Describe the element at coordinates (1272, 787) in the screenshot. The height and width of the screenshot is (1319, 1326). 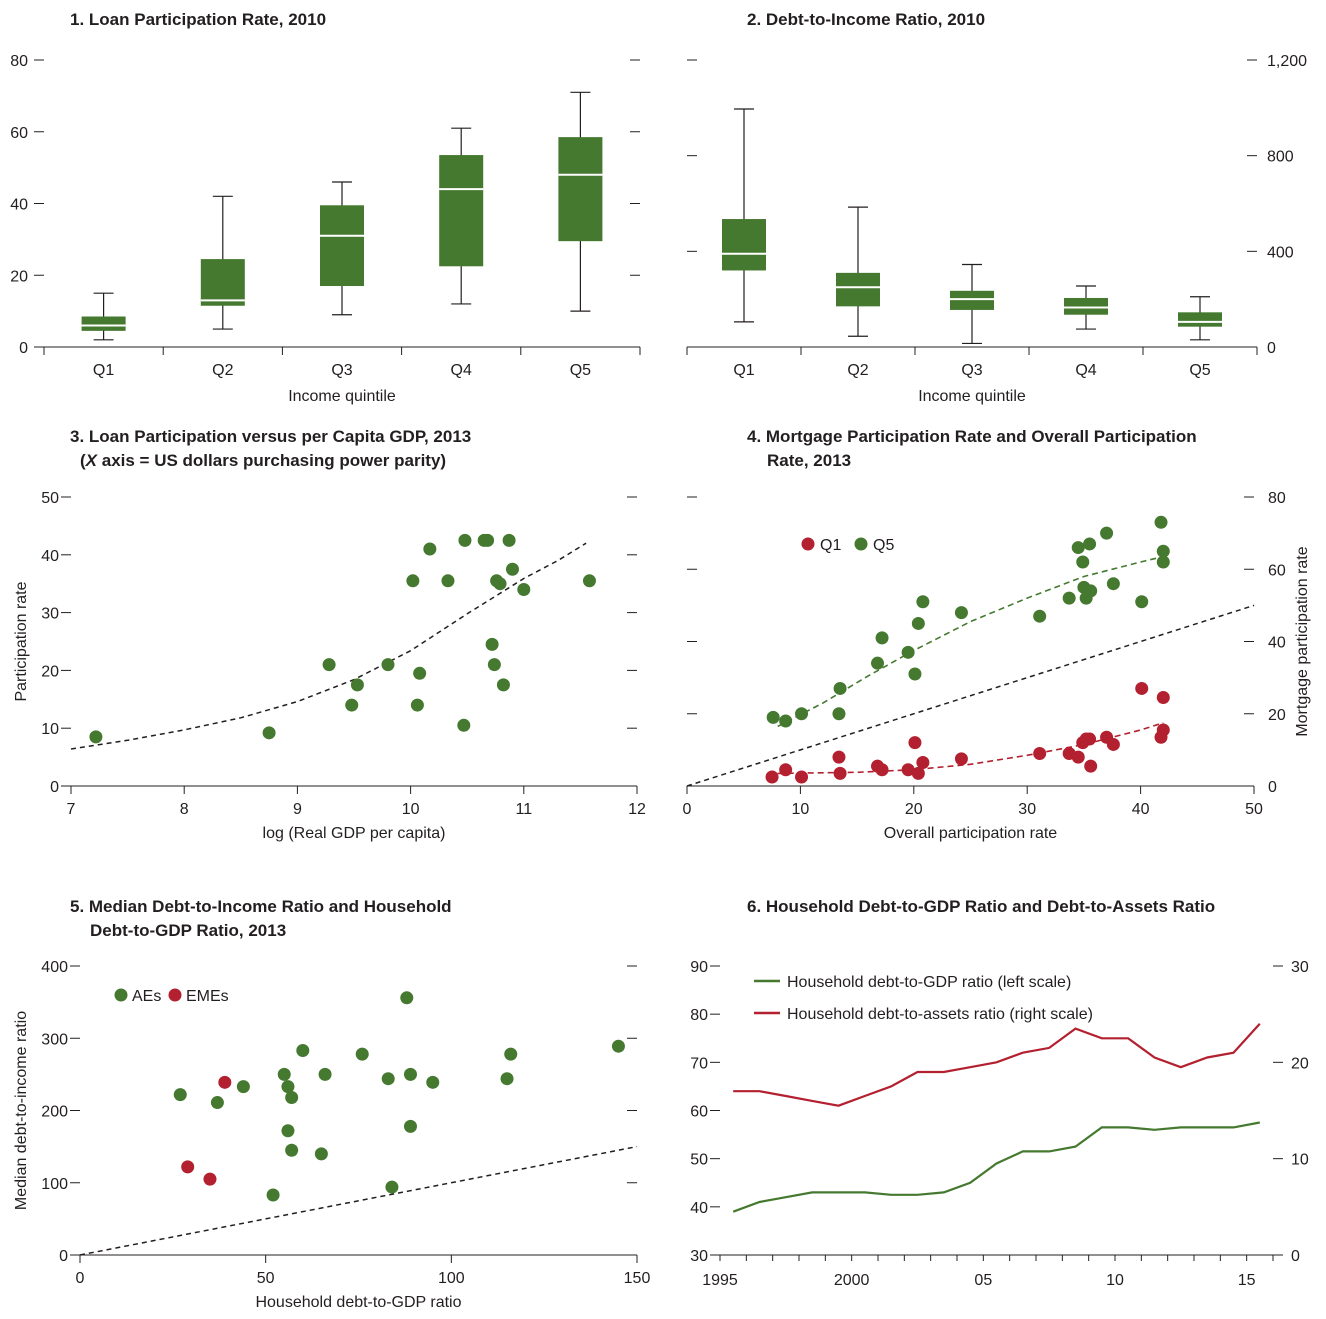
I see `y-tick-label-right: 0` at that location.